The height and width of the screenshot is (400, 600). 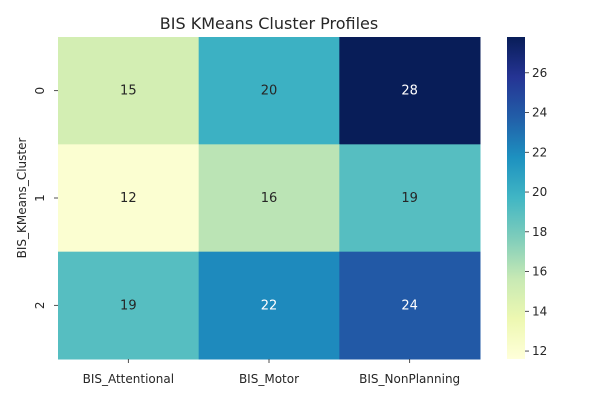 I want to click on cell-annotation: 22, so click(x=269, y=305).